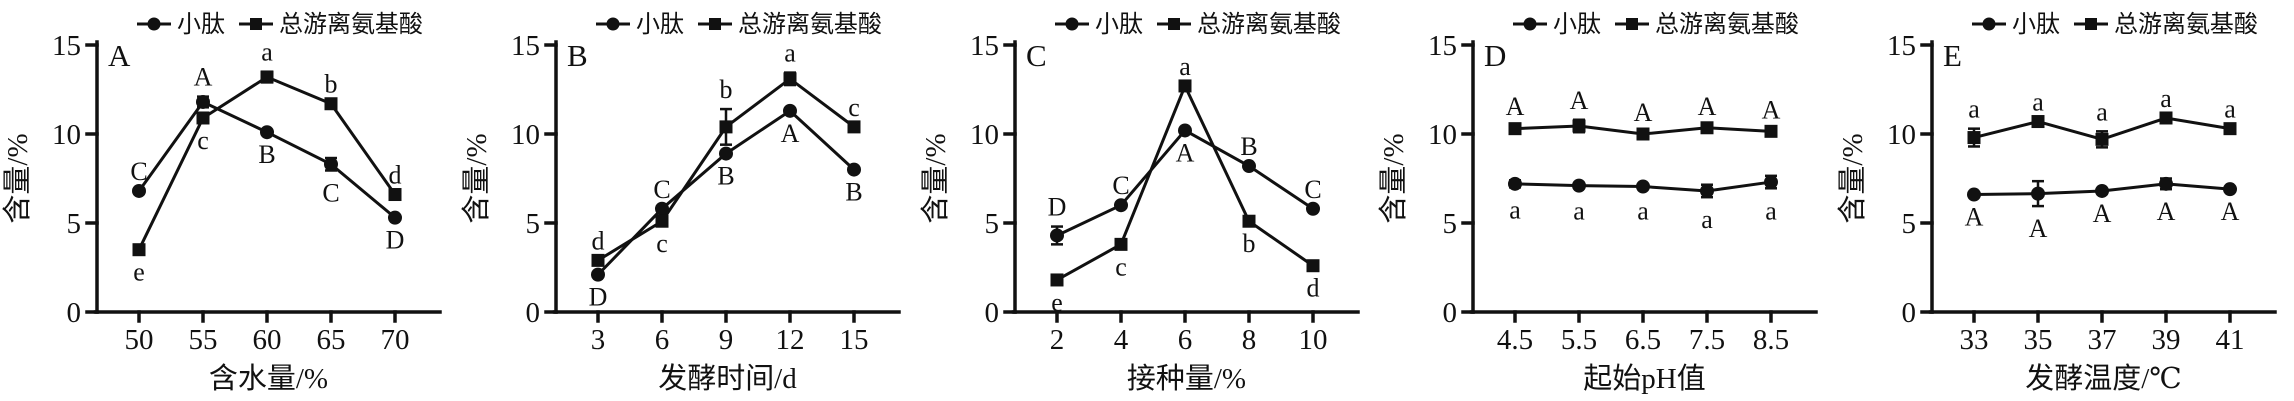  I want to click on series-peptide: D C B A B, so click(725, 207).